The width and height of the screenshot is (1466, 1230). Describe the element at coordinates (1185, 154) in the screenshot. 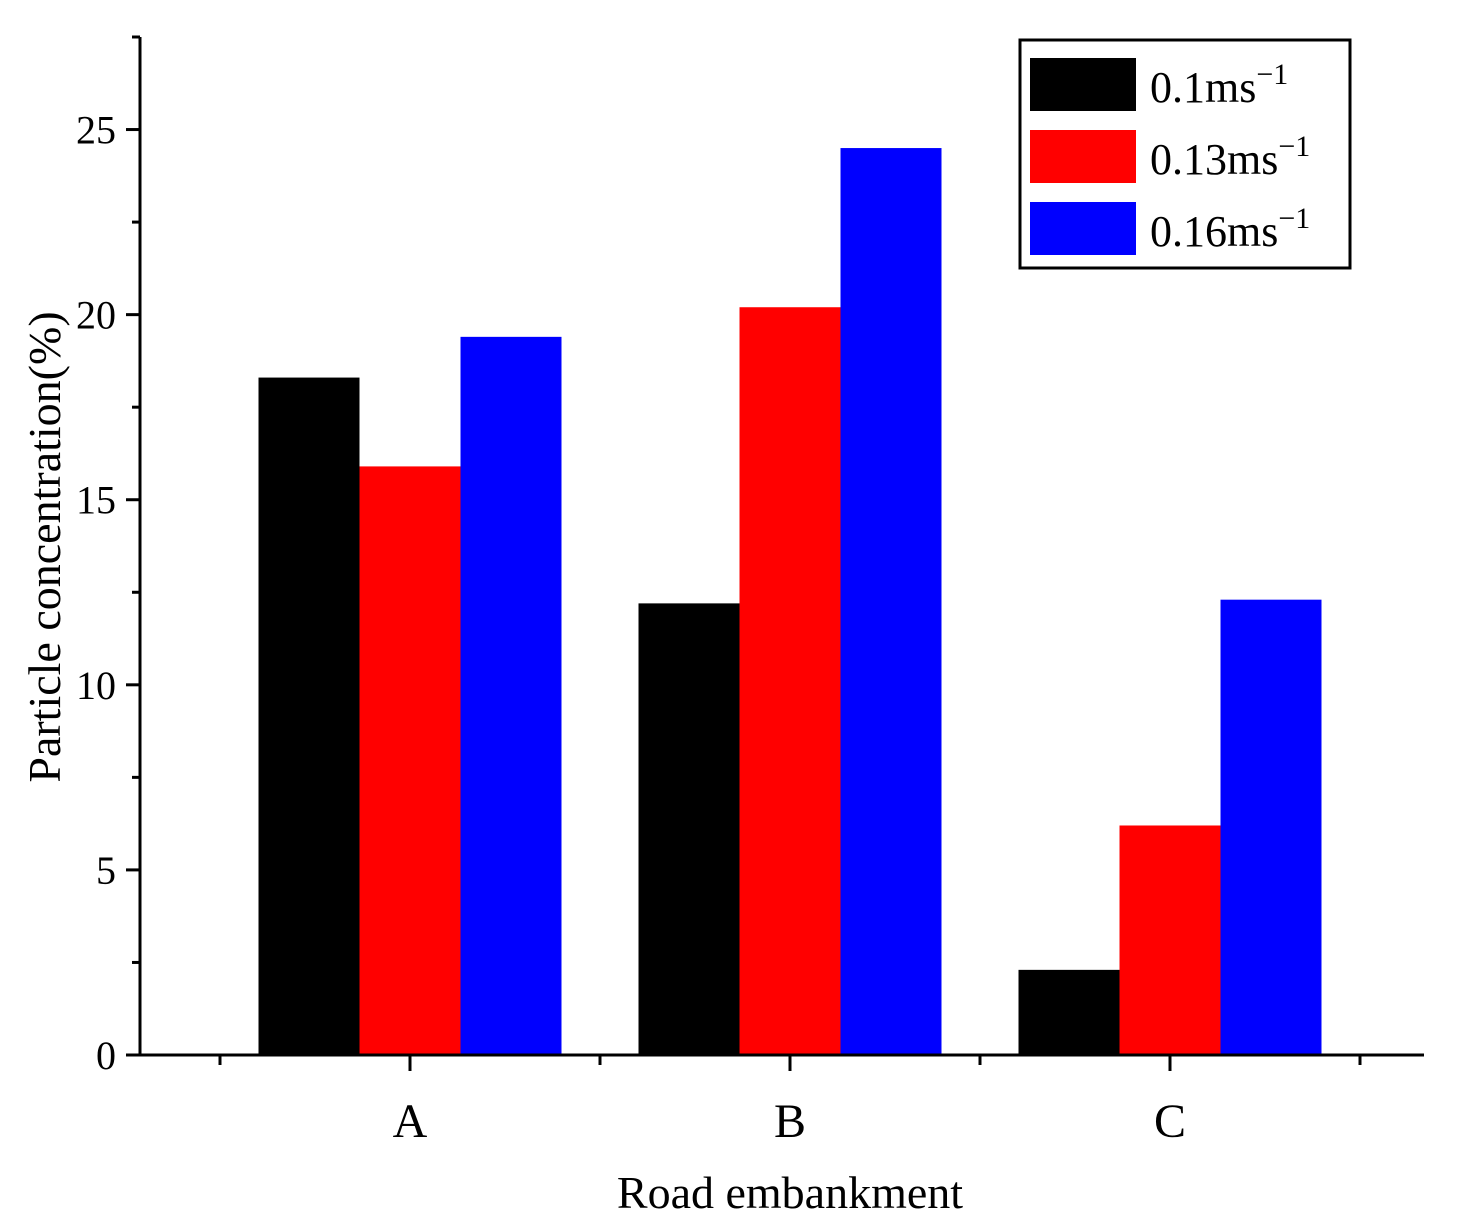

I see `legend: 0.1ms−10.13ms−10.16ms−1` at that location.